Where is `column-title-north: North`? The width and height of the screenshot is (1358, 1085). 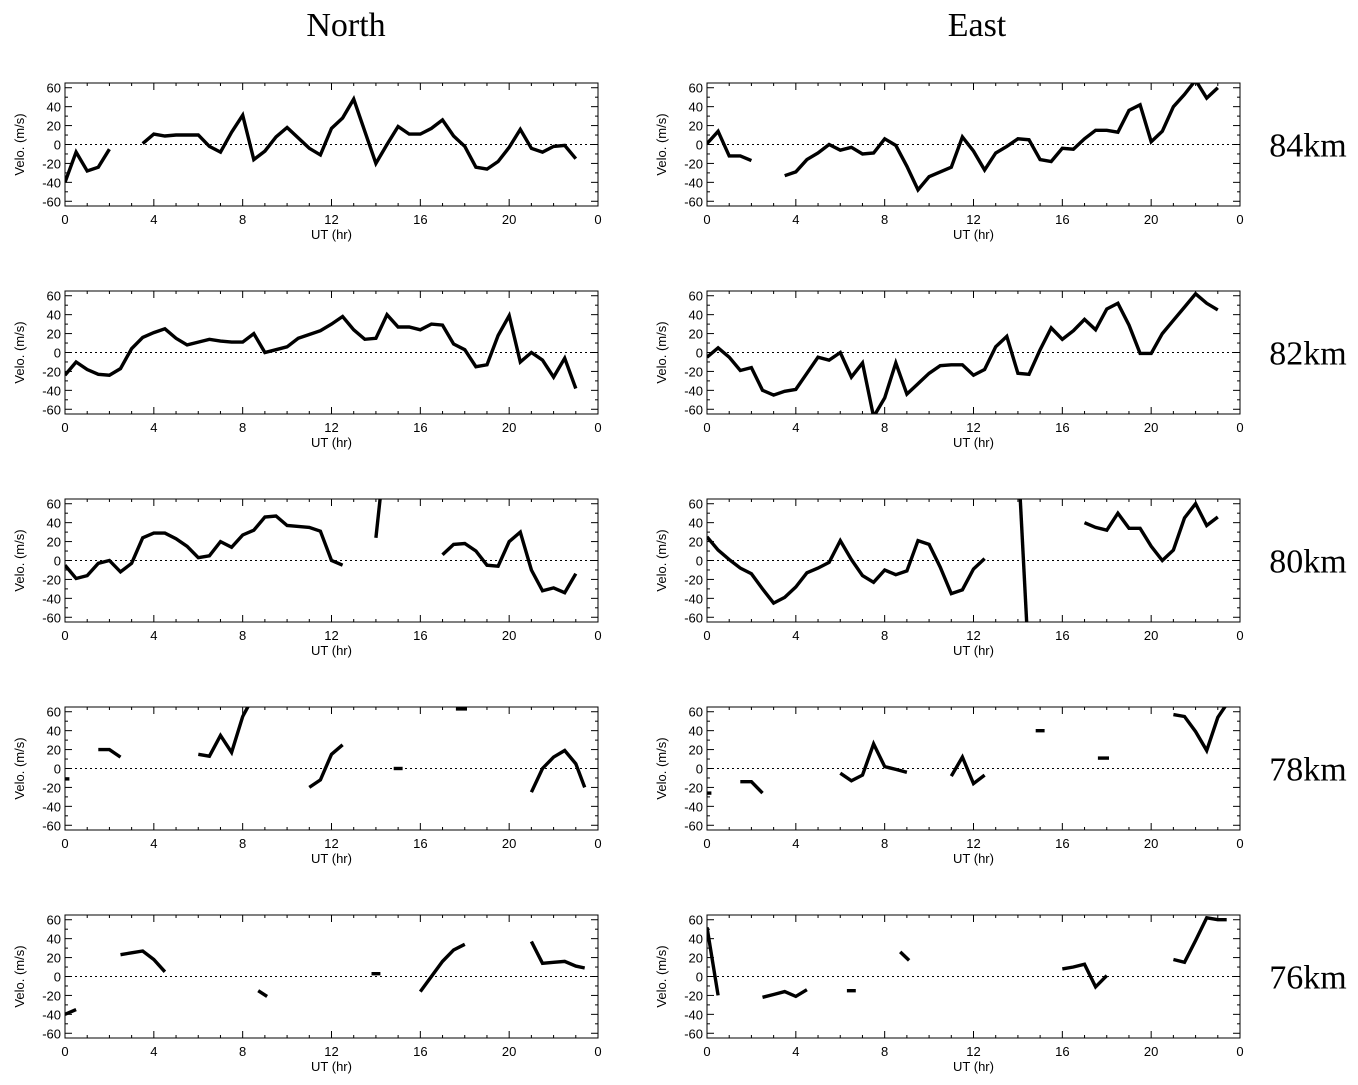 column-title-north: North is located at coordinates (345, 25).